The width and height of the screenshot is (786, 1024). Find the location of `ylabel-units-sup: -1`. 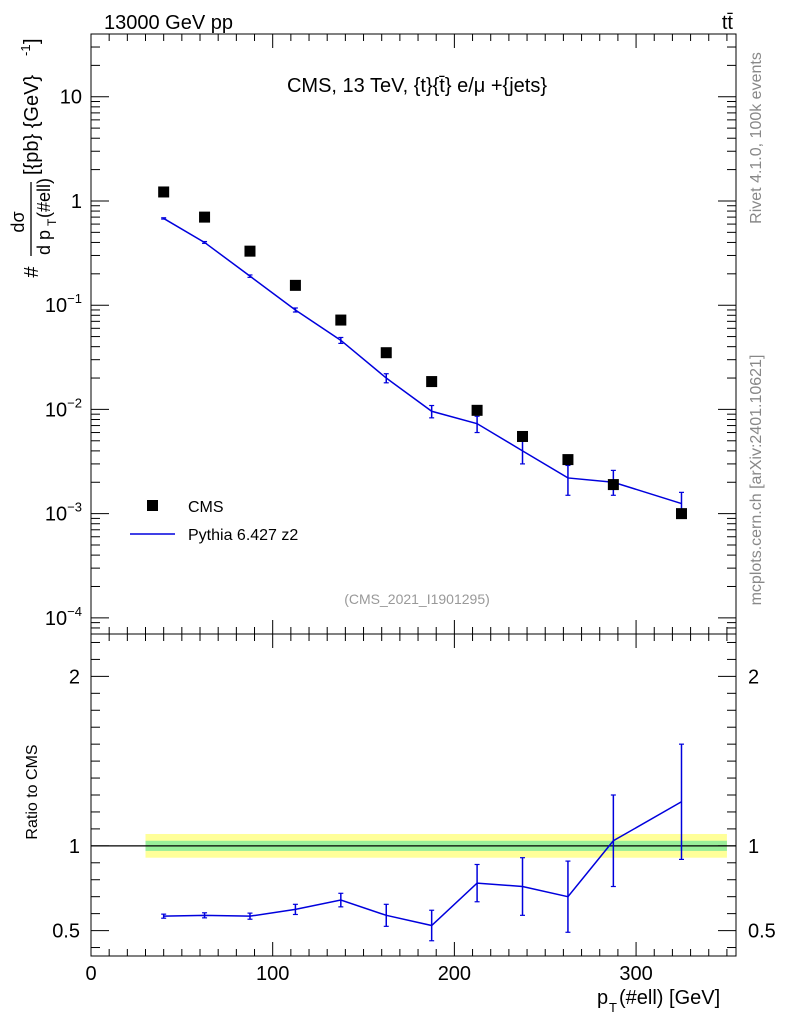

ylabel-units-sup: -1 is located at coordinates (25, 50).